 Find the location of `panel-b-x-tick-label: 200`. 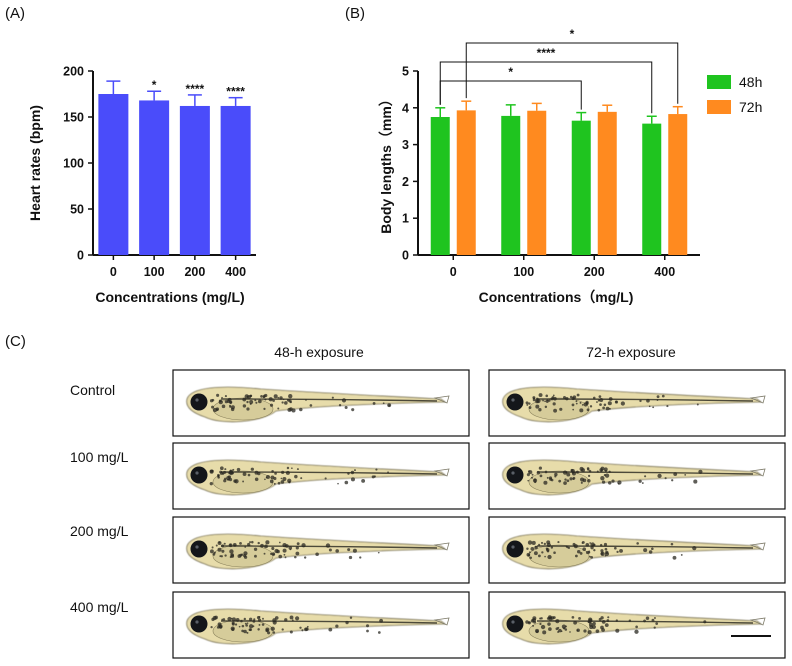

panel-b-x-tick-label: 200 is located at coordinates (594, 272).